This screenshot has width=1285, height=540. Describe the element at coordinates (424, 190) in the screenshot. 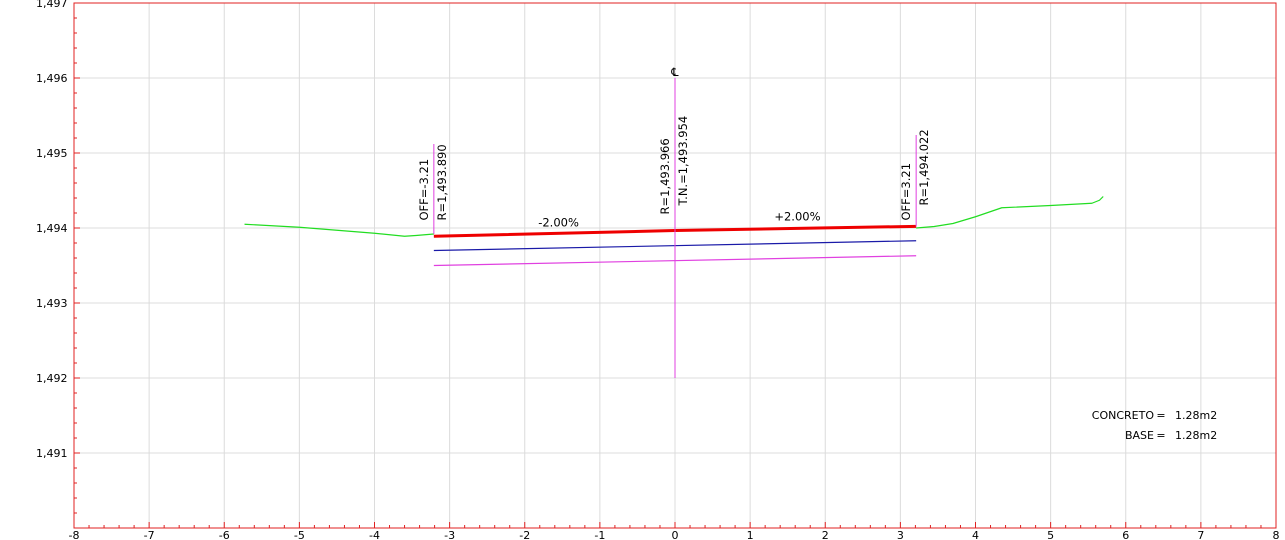

I see `vertical-label-0: OFF=-3.21` at that location.